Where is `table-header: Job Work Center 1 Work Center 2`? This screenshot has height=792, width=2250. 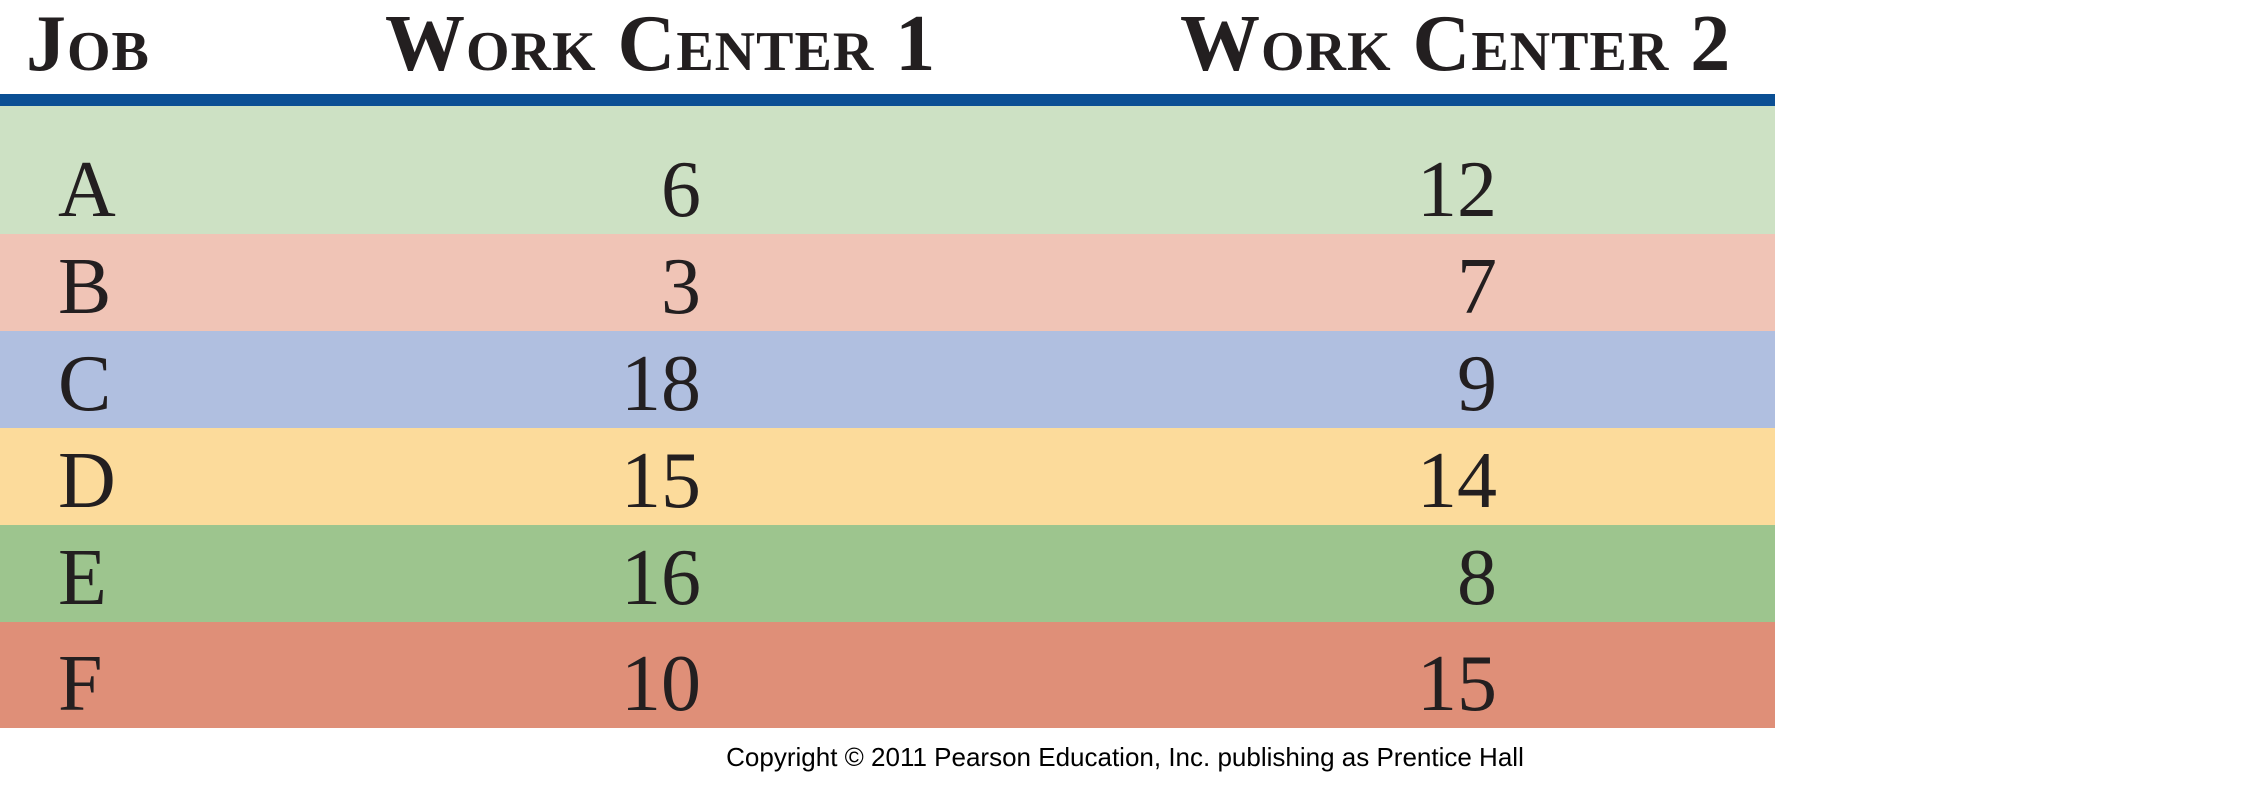
table-header: Job Work Center 1 Work Center 2 is located at coordinates (887, 47).